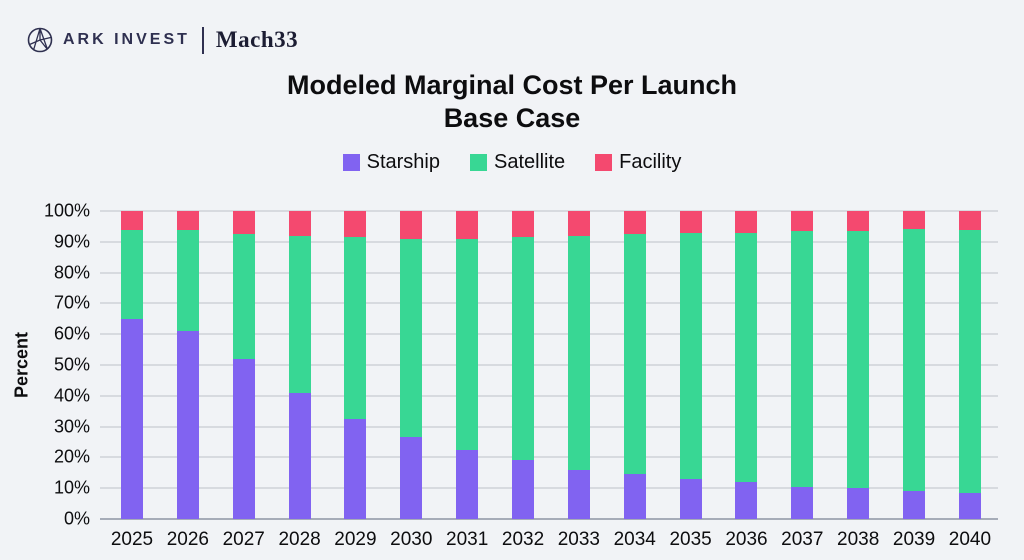 The height and width of the screenshot is (560, 1024). I want to click on x-tick-label-2033: 2033, so click(579, 539).